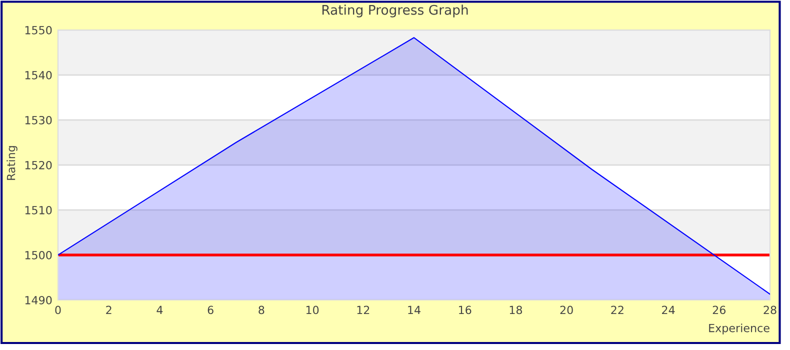 Image resolution: width=790 pixels, height=350 pixels. Describe the element at coordinates (12, 163) in the screenshot. I see `y-axis-title: Rating` at that location.